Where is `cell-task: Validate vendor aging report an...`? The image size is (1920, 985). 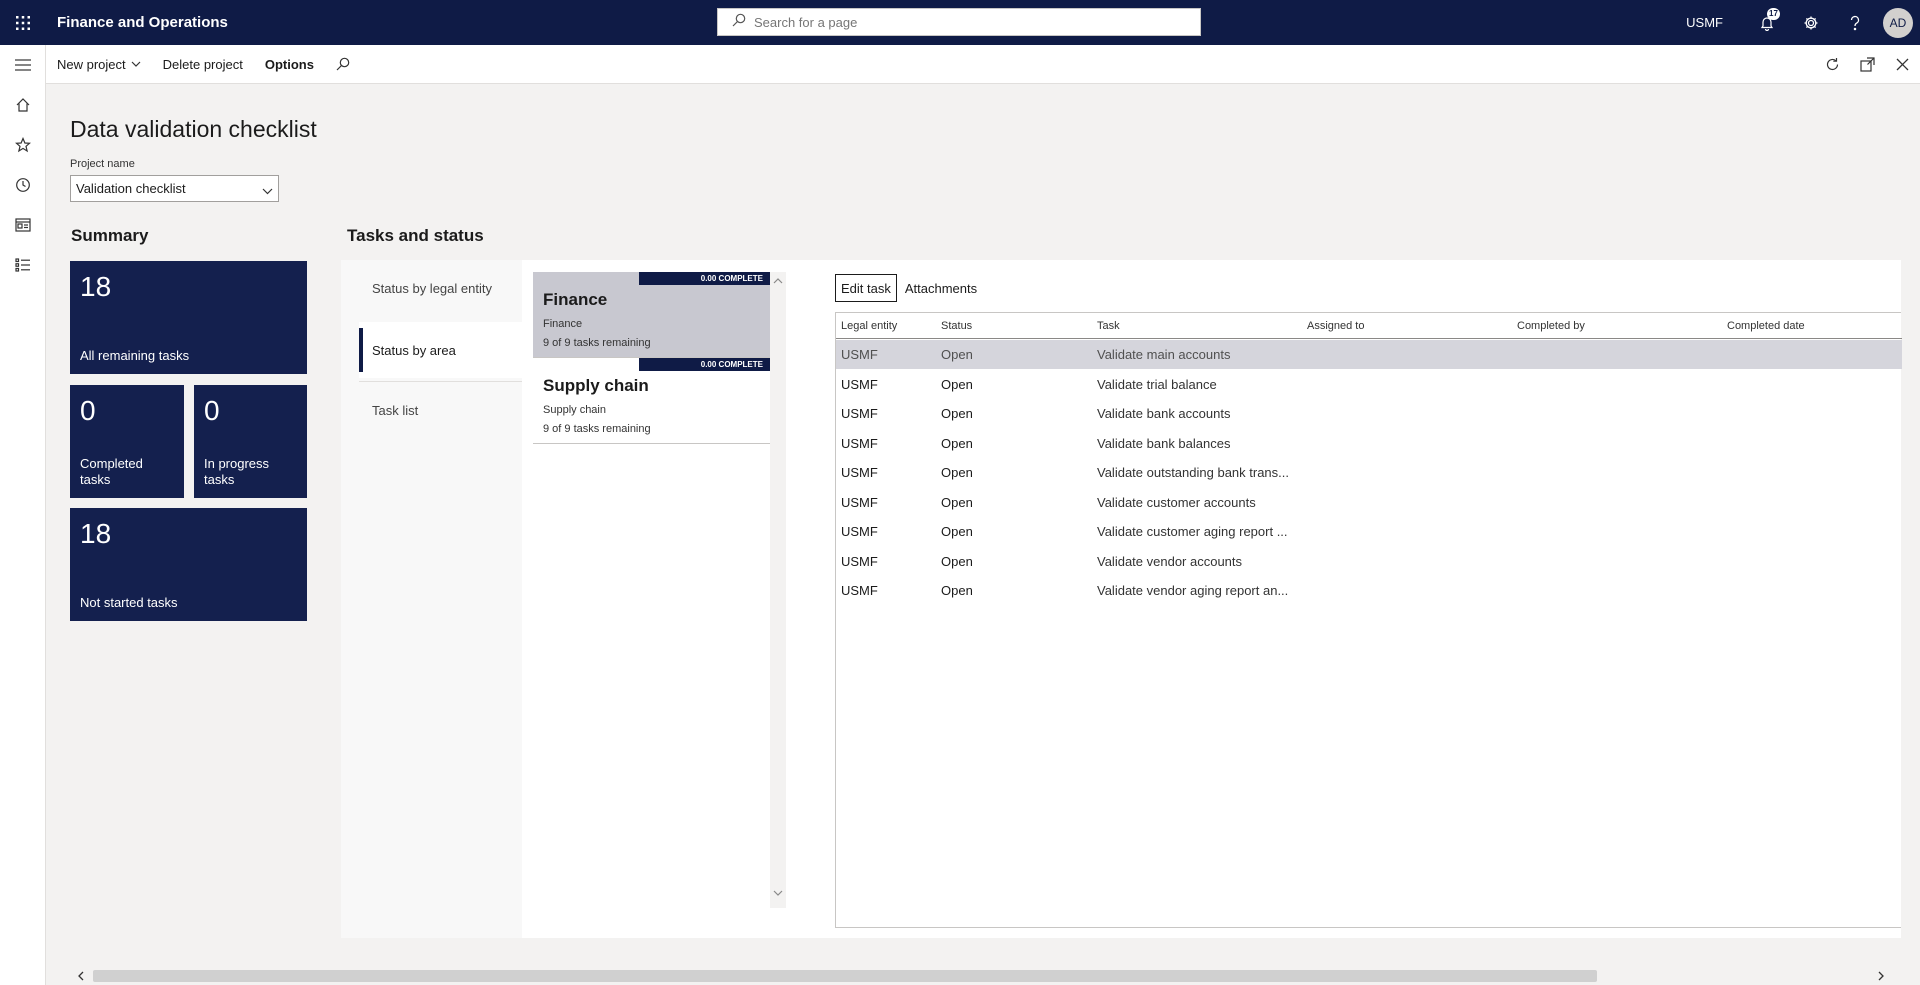 cell-task: Validate vendor aging report an... is located at coordinates (1193, 590).